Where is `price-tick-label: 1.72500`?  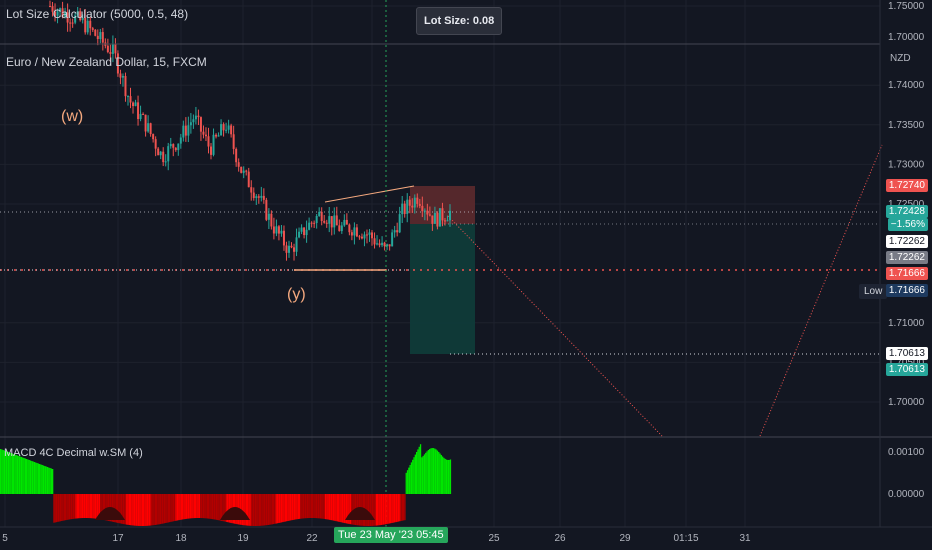
price-tick-label: 1.72500 is located at coordinates (906, 204).